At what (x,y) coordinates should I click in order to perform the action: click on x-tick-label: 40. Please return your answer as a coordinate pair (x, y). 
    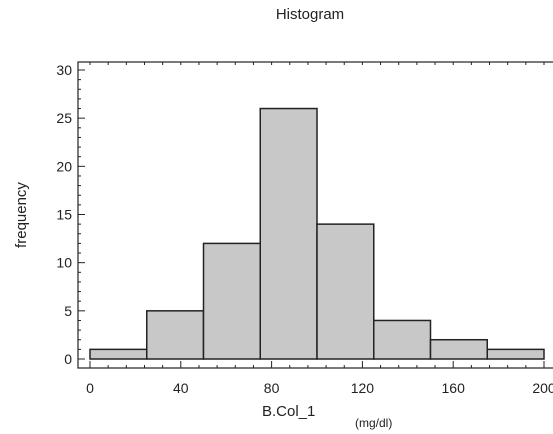
    Looking at the image, I should click on (181, 388).